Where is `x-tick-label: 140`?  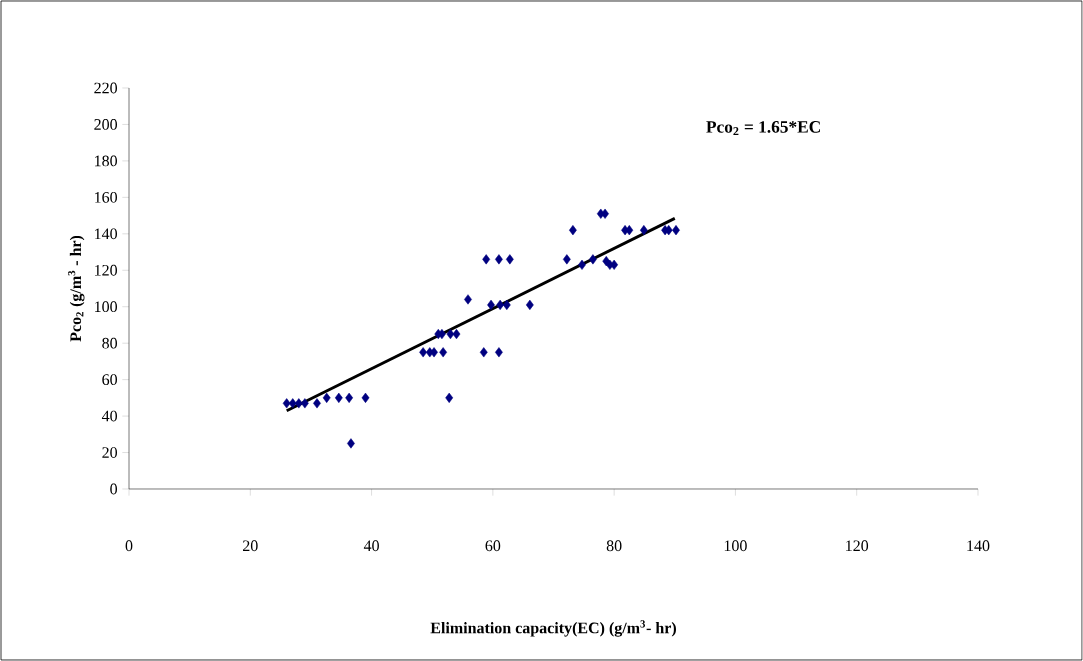
x-tick-label: 140 is located at coordinates (978, 546).